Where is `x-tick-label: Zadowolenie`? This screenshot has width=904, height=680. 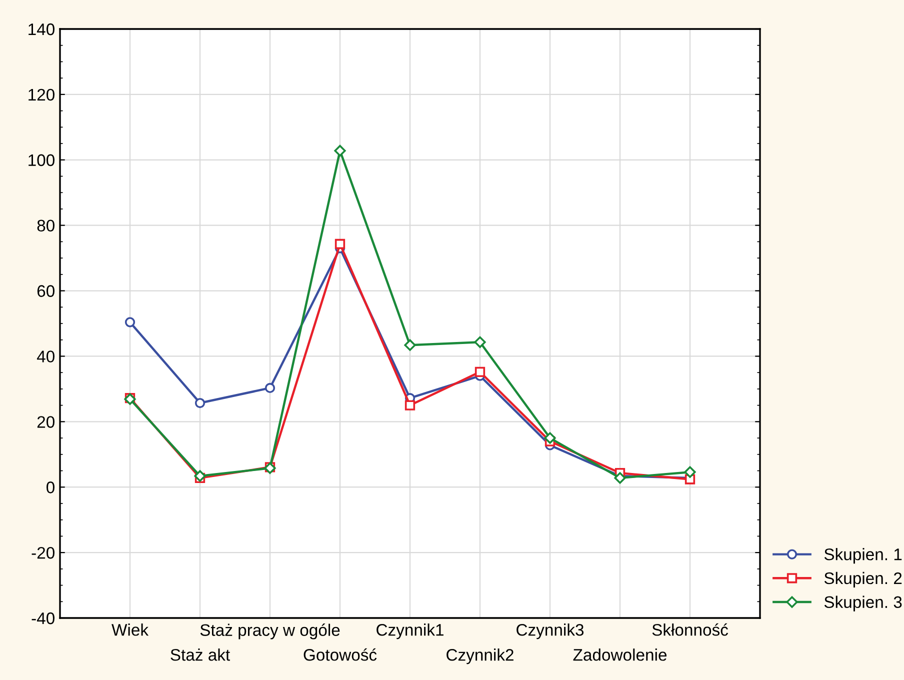 x-tick-label: Zadowolenie is located at coordinates (620, 654).